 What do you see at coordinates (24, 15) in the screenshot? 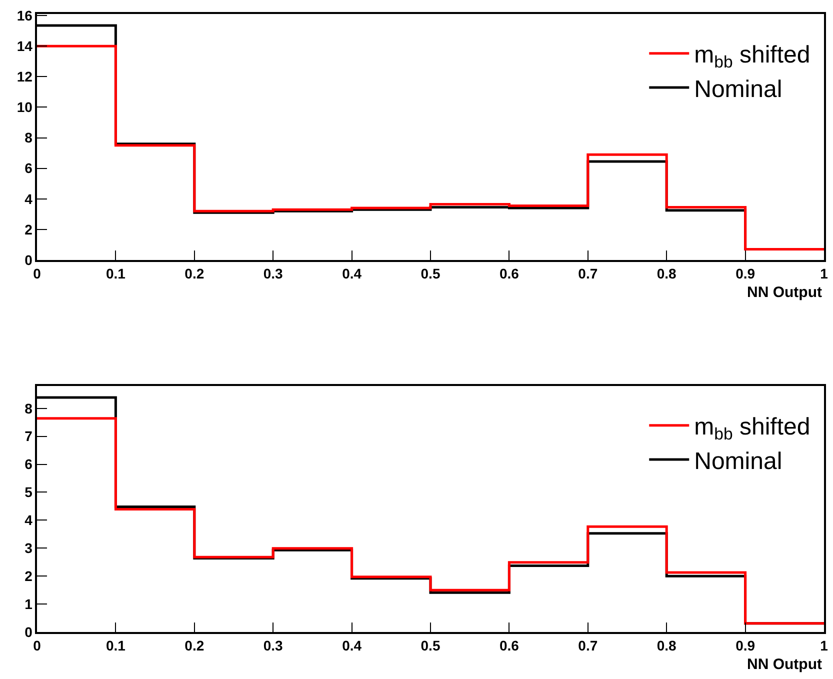
I see `y-tick-label: 16` at bounding box center [24, 15].